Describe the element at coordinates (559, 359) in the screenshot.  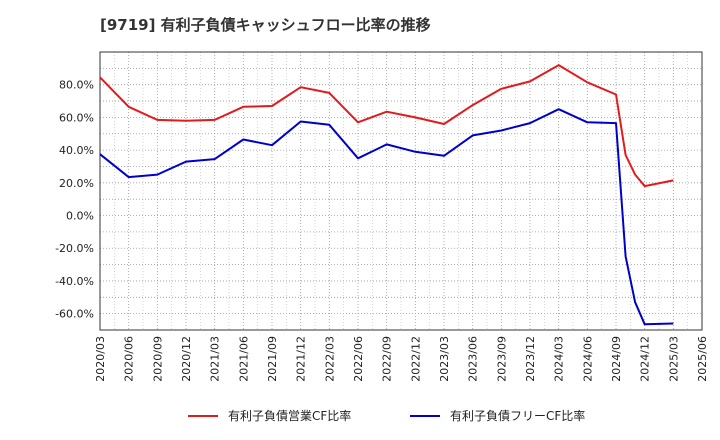
I see `x-tick-label: 2024/03` at that location.